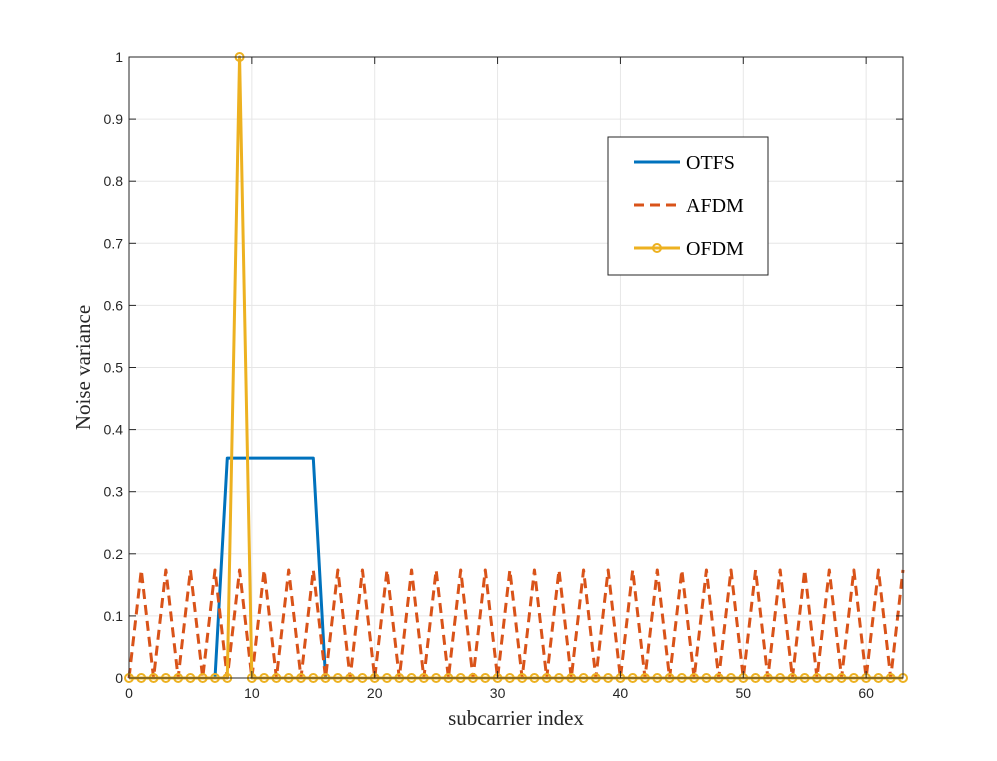  I want to click on series-afdm, so click(516, 624).